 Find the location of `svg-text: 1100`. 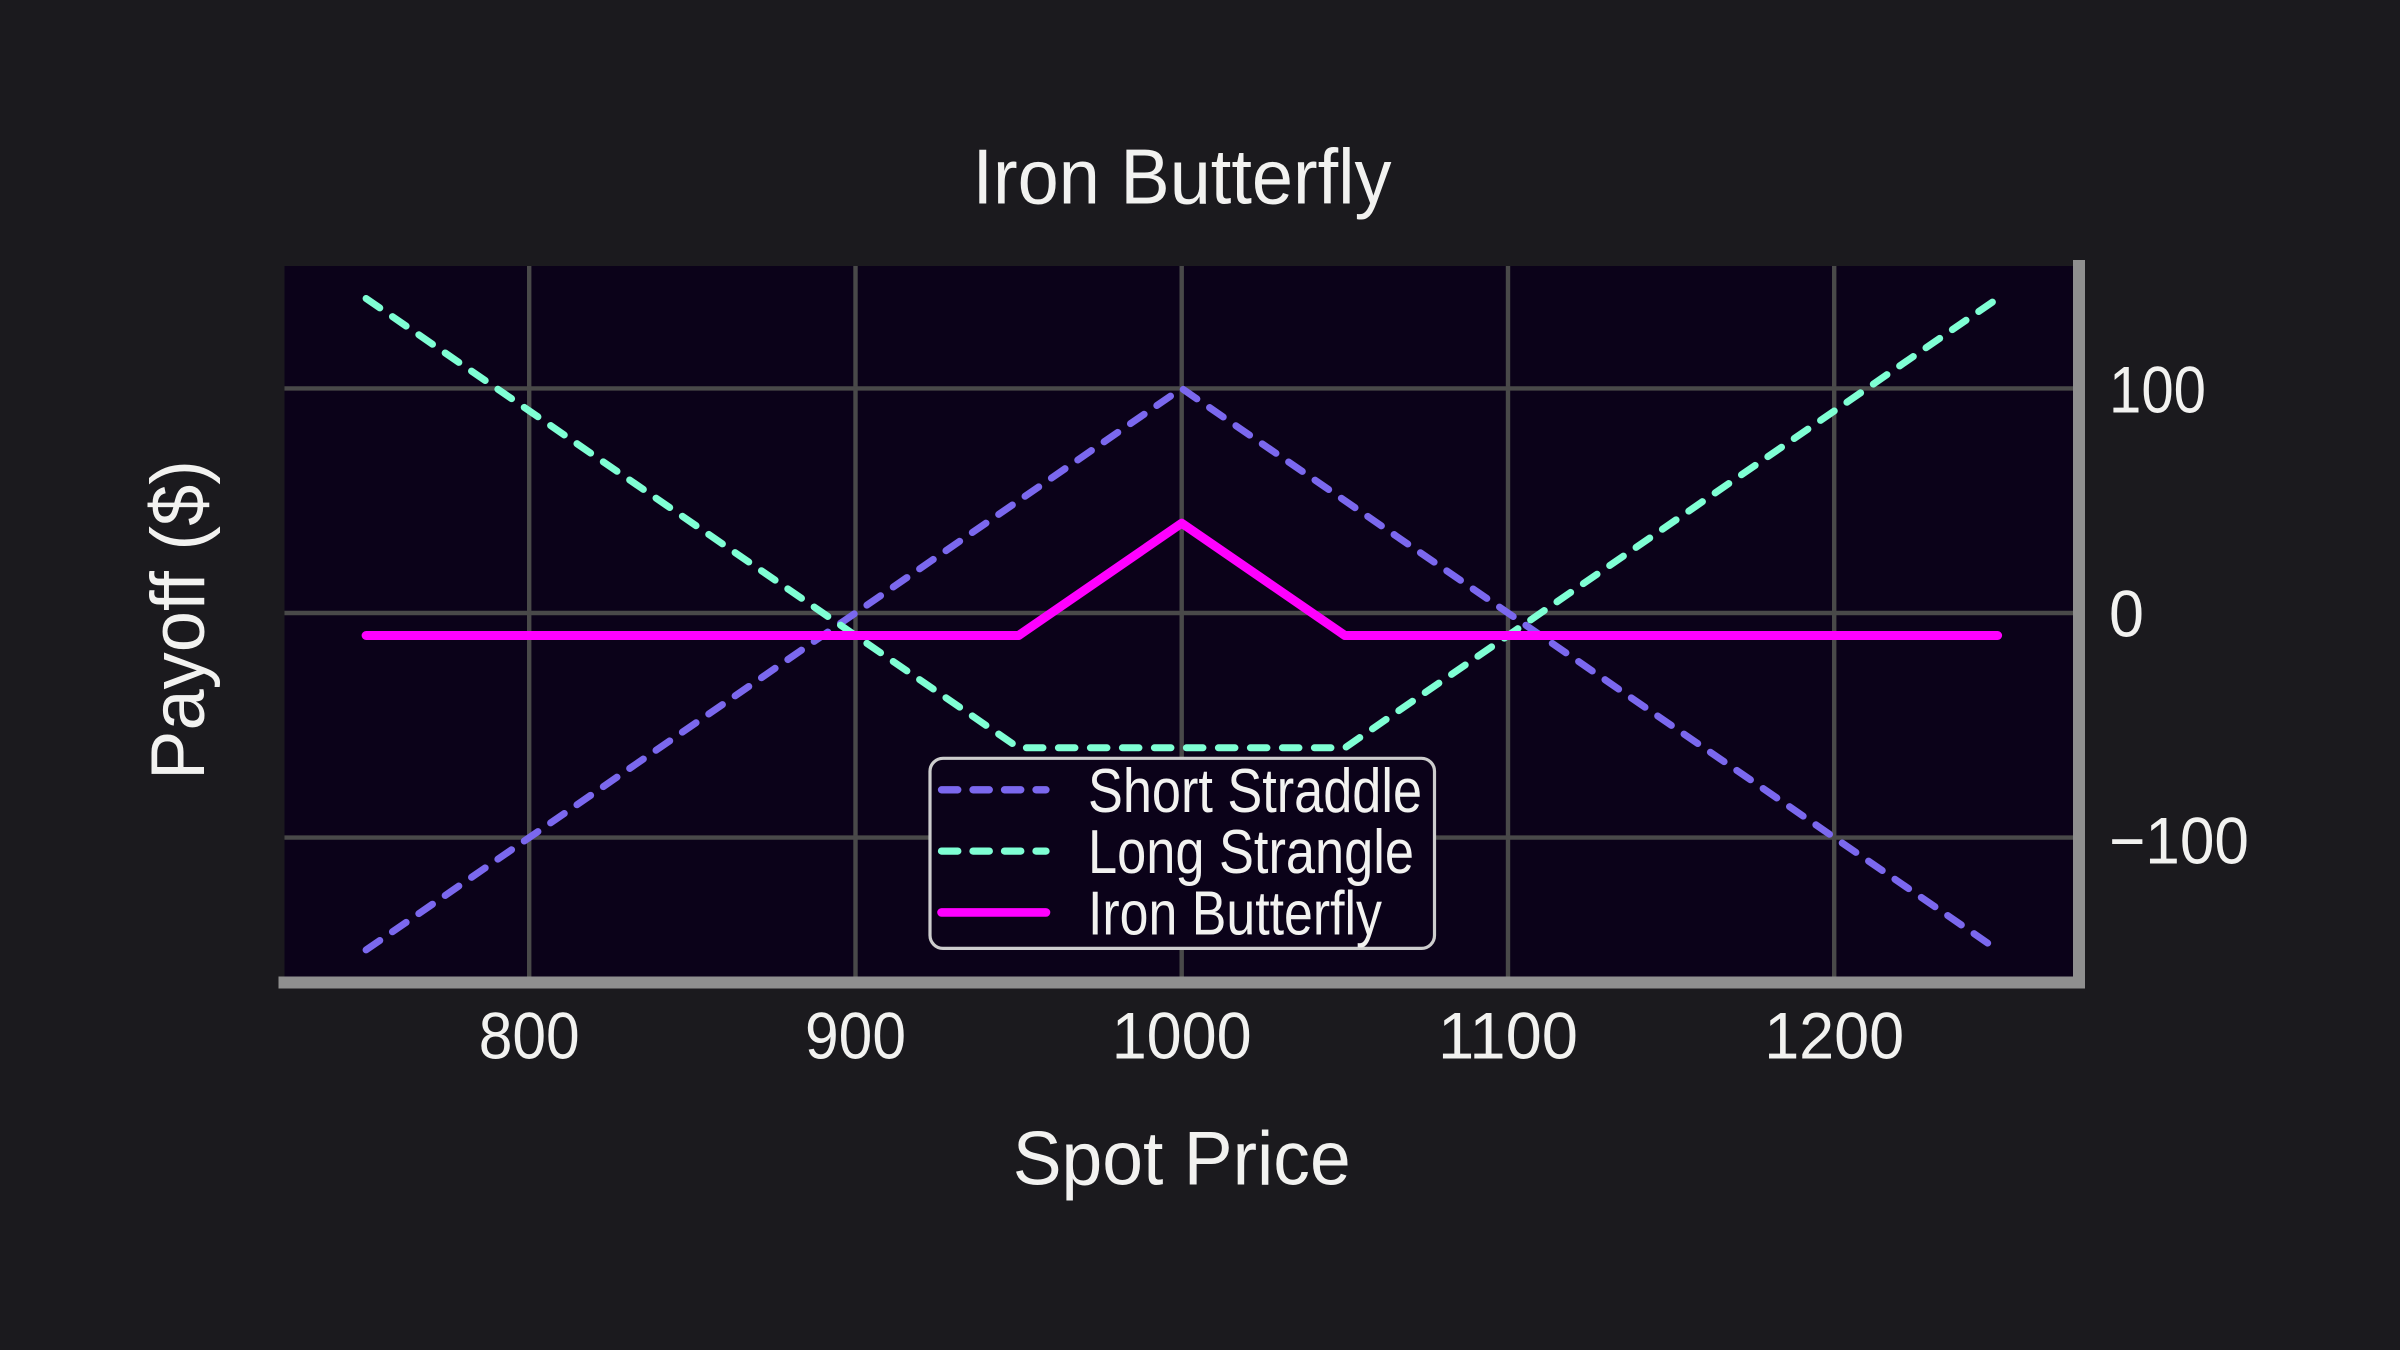

svg-text: 1100 is located at coordinates (1508, 1036).